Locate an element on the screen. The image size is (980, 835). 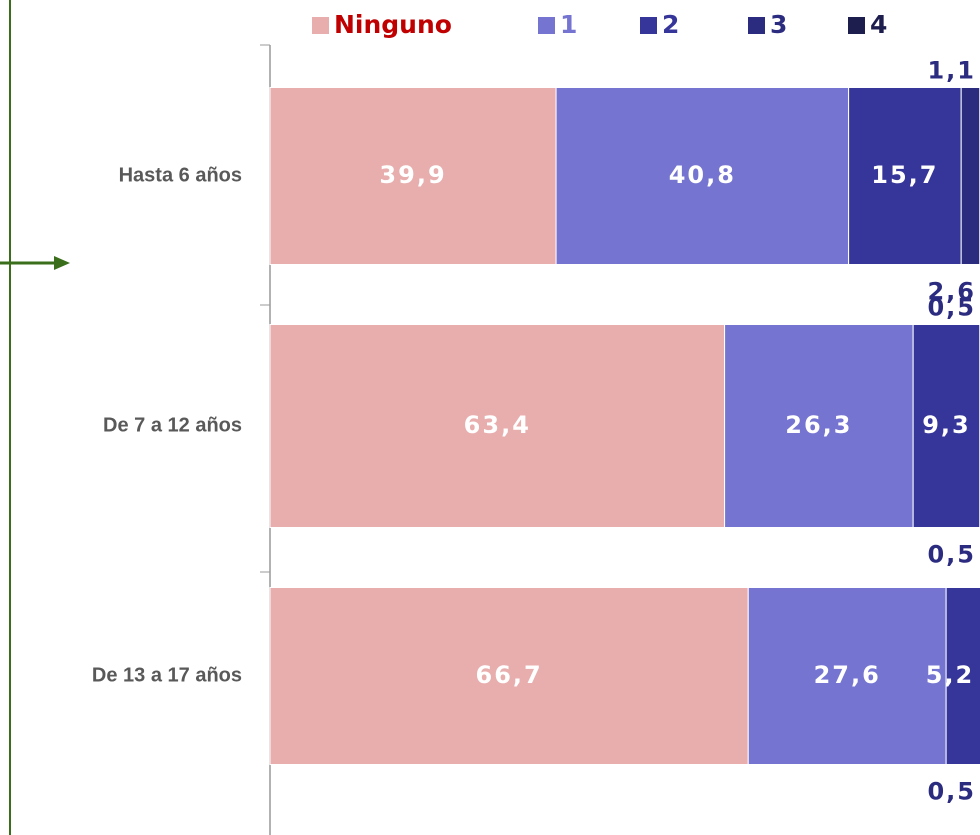
category-label: Hasta 6 años is located at coordinates (180, 175).